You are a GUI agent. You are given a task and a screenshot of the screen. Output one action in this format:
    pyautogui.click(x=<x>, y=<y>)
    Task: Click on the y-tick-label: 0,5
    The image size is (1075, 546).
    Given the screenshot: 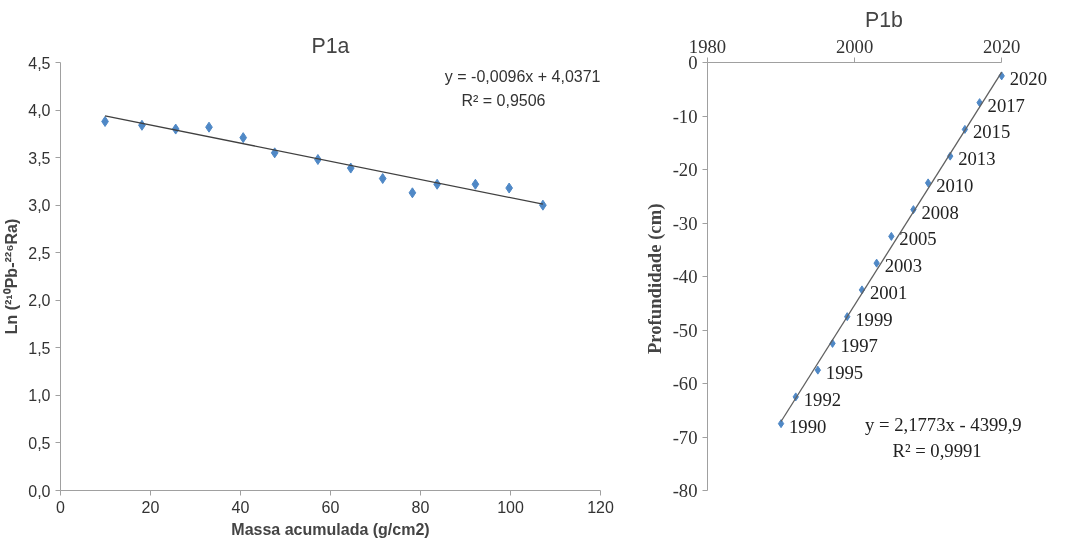 What is the action you would take?
    pyautogui.click(x=39, y=443)
    